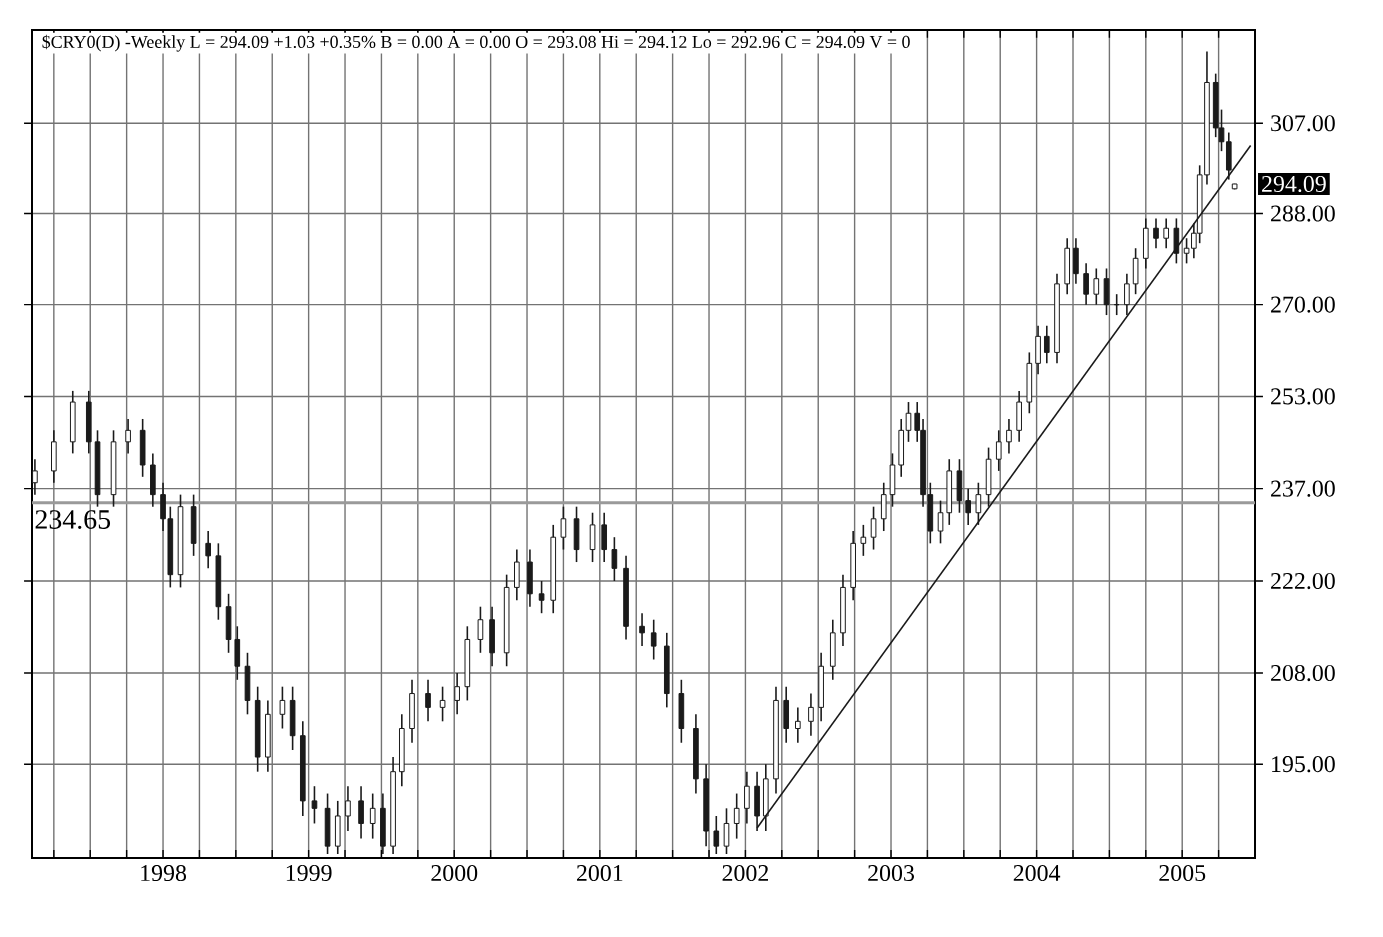 The image size is (1383, 937). Describe the element at coordinates (1303, 488) in the screenshot. I see `y-tick-label: 237.00` at that location.